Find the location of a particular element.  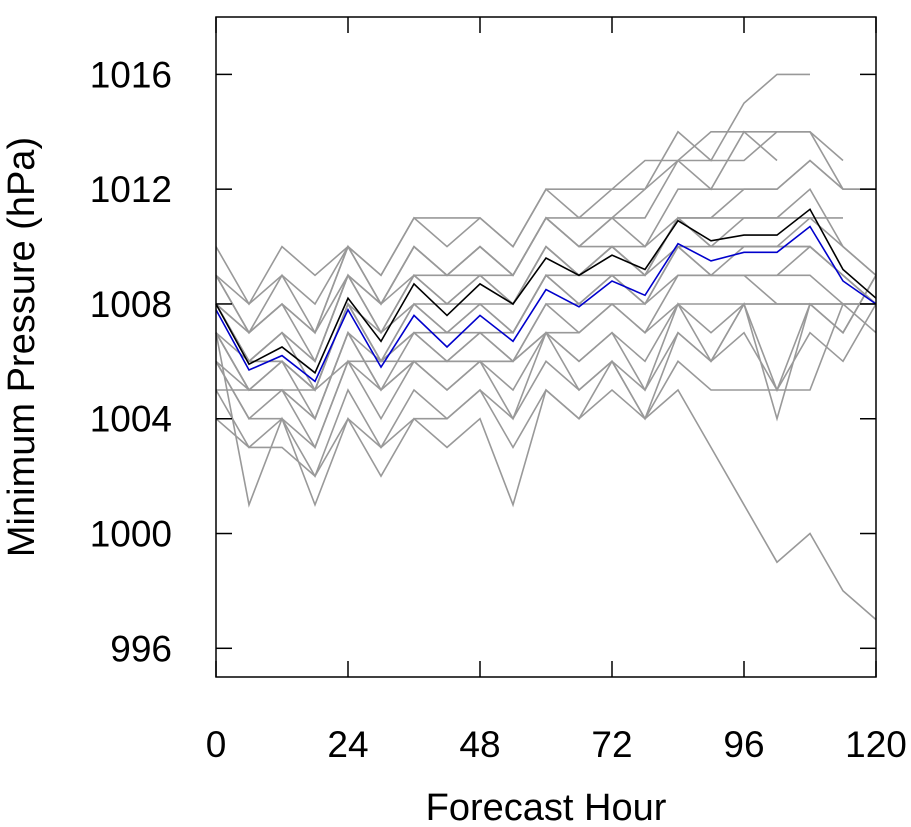

median-line is located at coordinates (546, 304).